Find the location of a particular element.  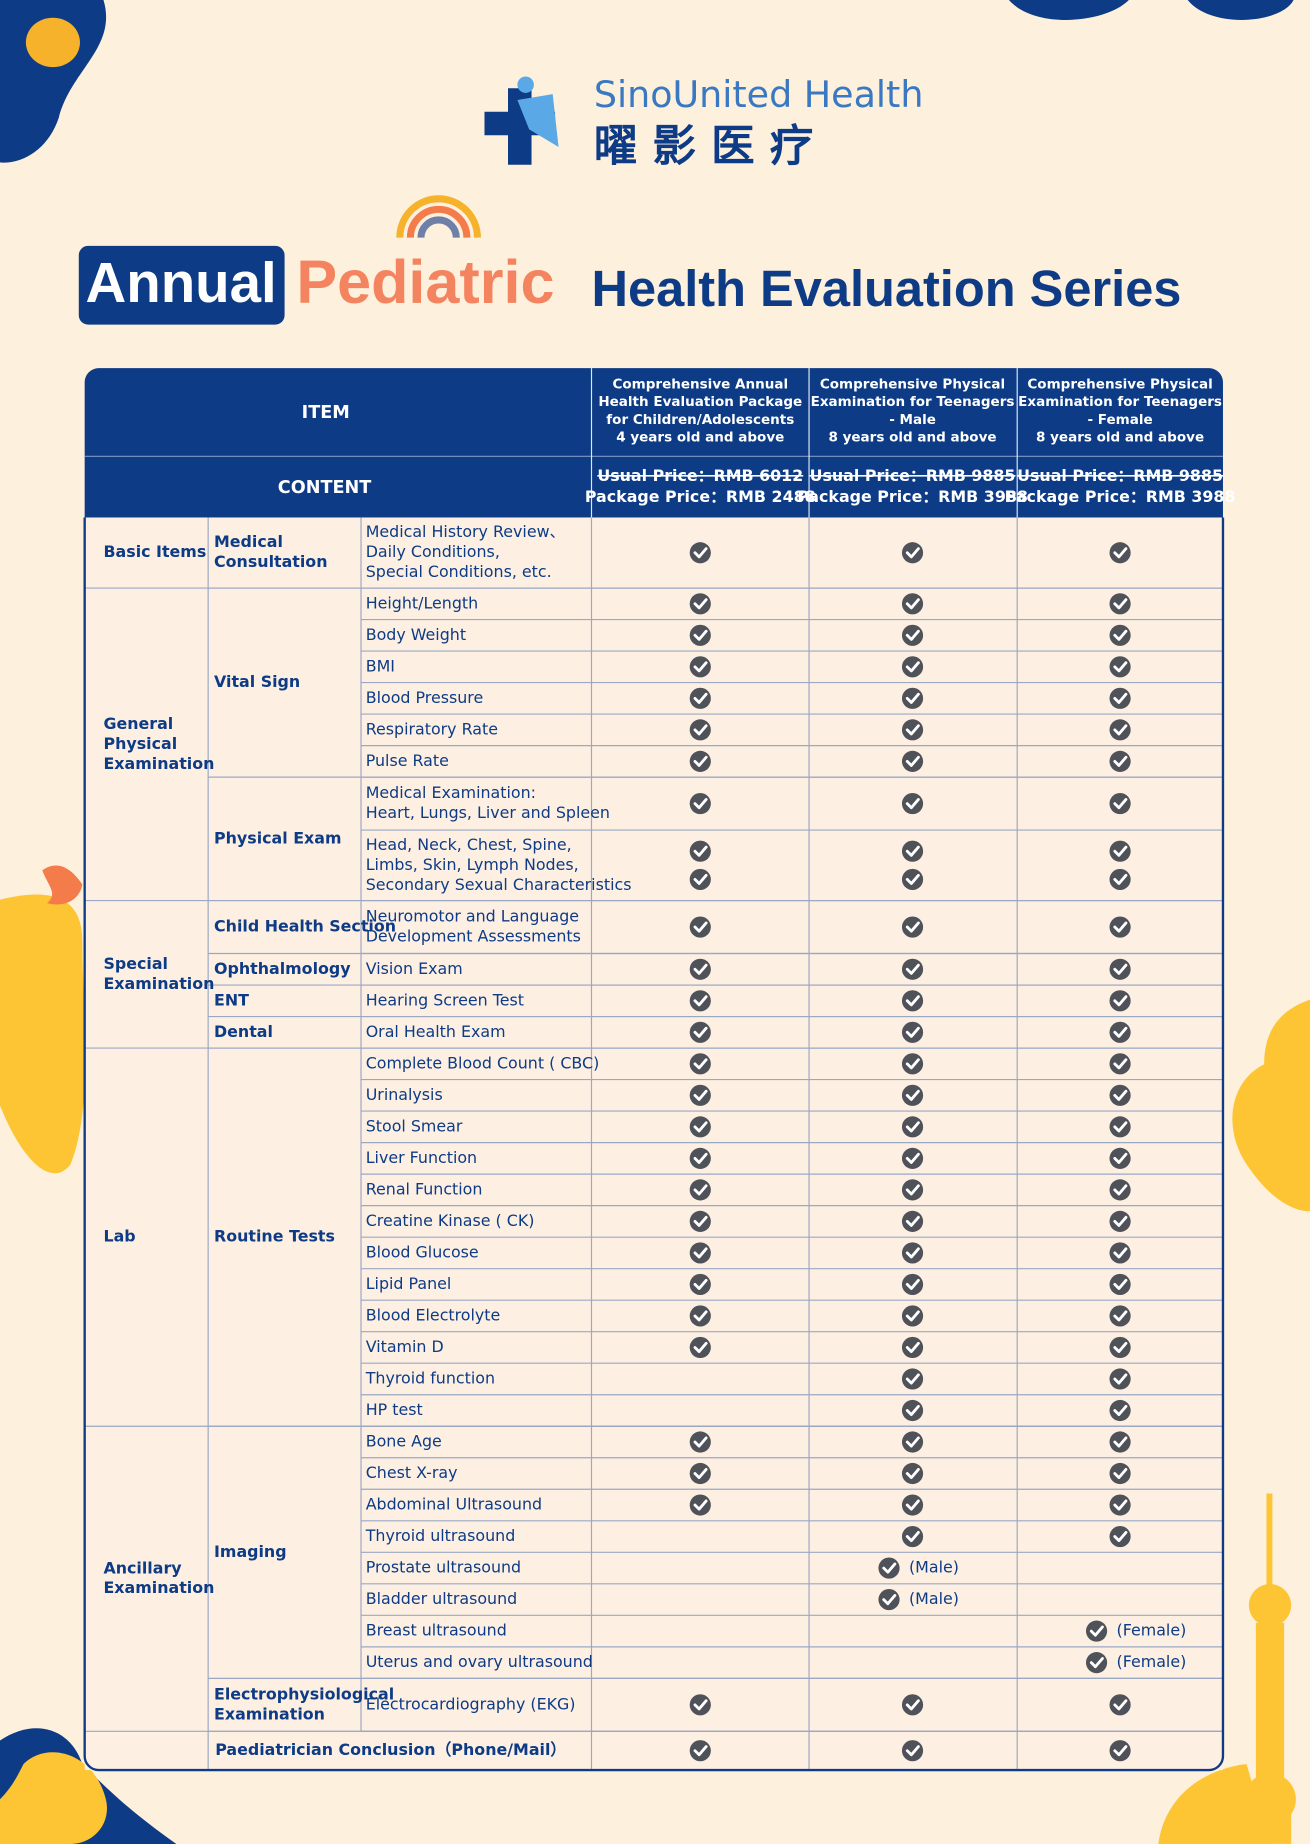

item: Neuromotor and Language is located at coordinates (472, 916).